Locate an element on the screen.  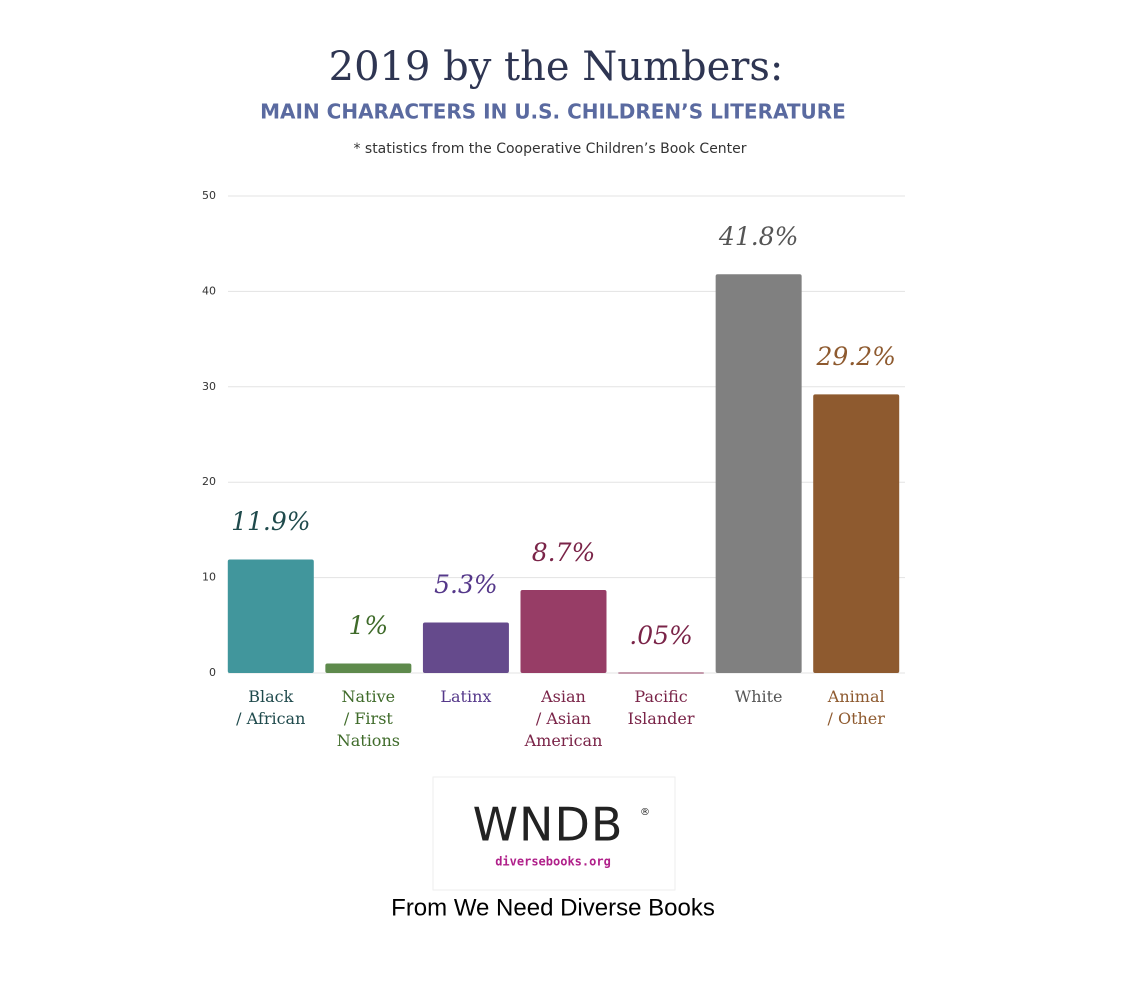
logo-text: WNDB is located at coordinates (548, 825).